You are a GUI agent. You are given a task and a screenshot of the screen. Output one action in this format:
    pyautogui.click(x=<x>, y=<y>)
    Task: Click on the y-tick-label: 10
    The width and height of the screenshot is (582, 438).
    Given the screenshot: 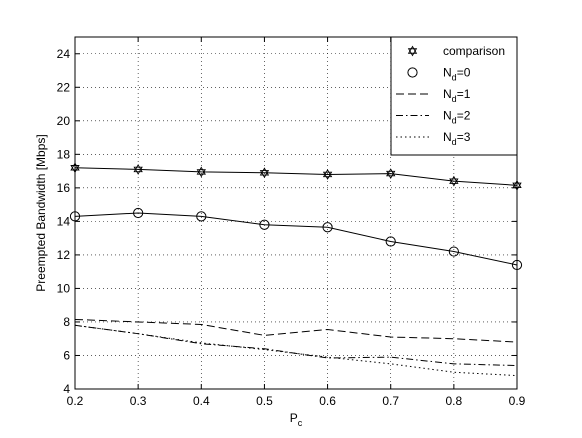 What is the action you would take?
    pyautogui.click(x=64, y=288)
    